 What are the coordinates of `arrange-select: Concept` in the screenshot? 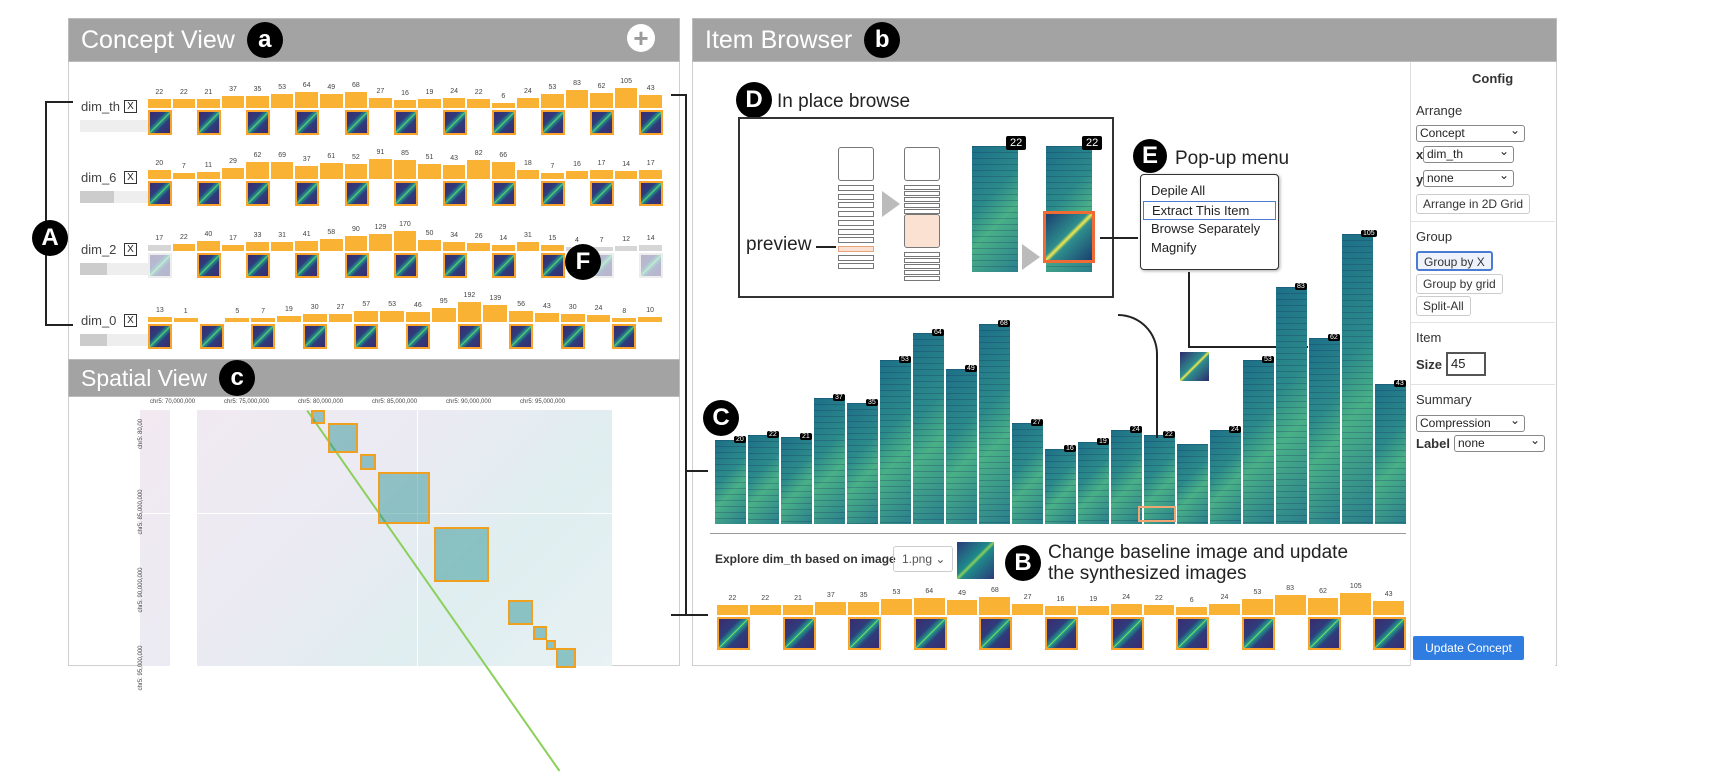 It's located at (1470, 132).